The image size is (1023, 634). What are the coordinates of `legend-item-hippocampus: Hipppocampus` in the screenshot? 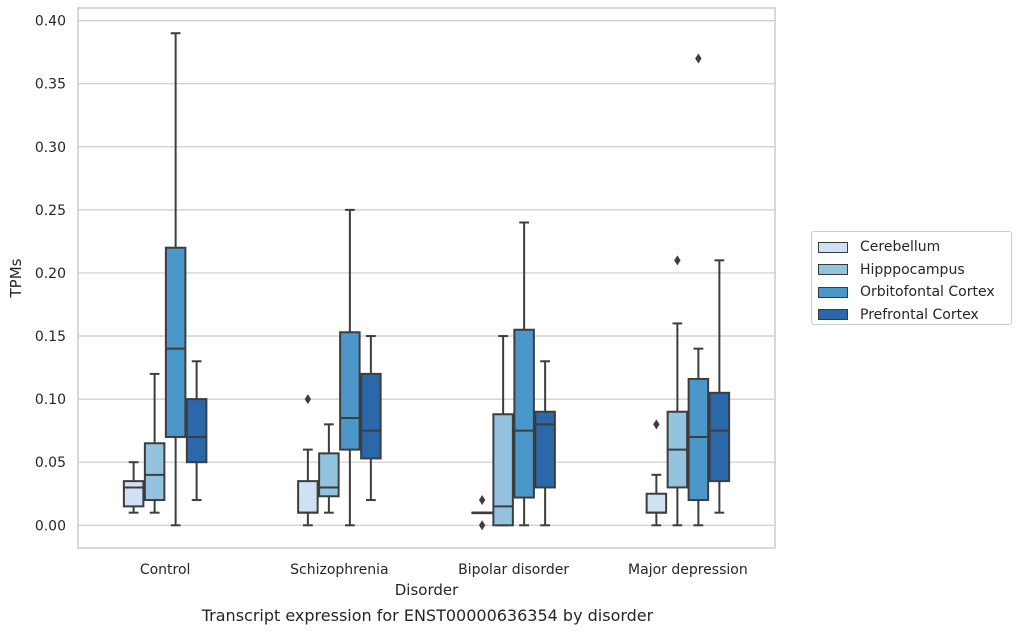 It's located at (914, 270).